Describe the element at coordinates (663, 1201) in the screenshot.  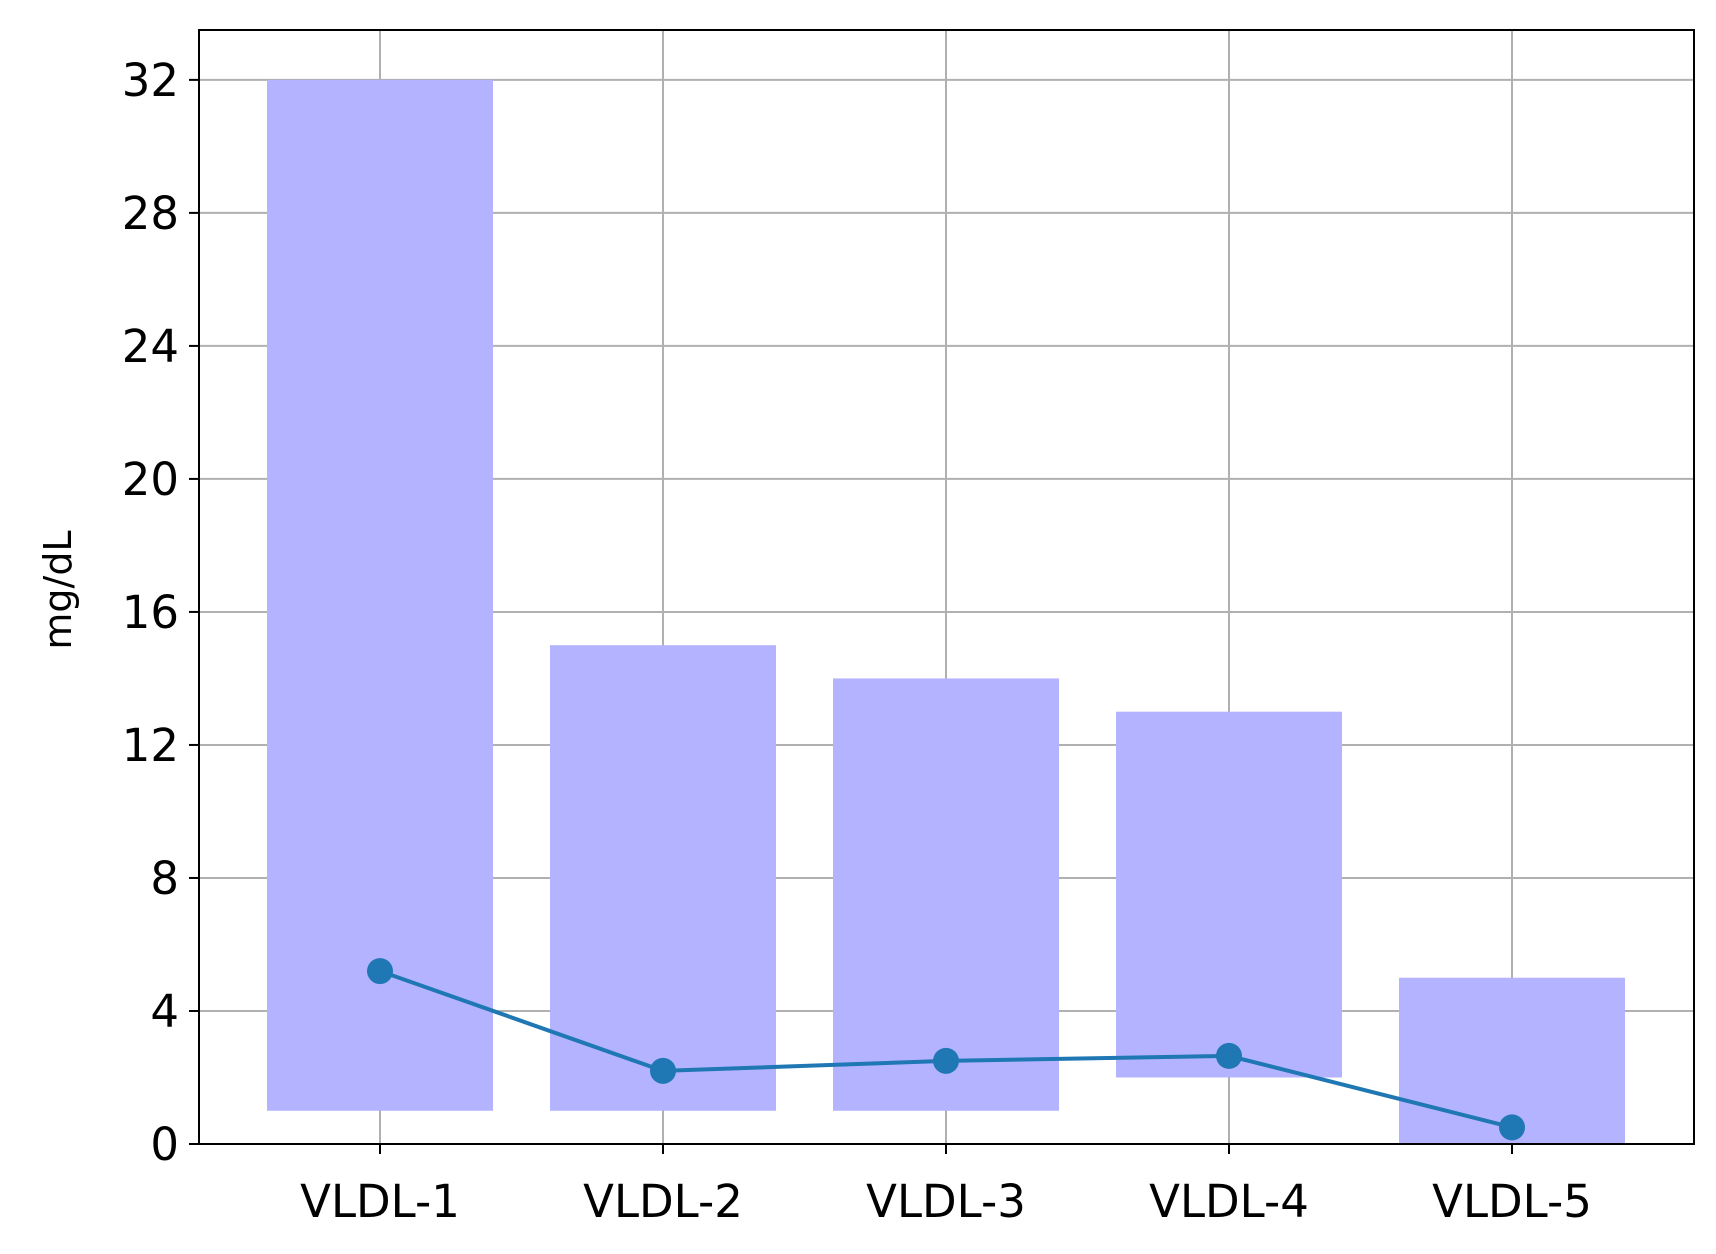
I see `x-tick-label: VLDL-2` at that location.